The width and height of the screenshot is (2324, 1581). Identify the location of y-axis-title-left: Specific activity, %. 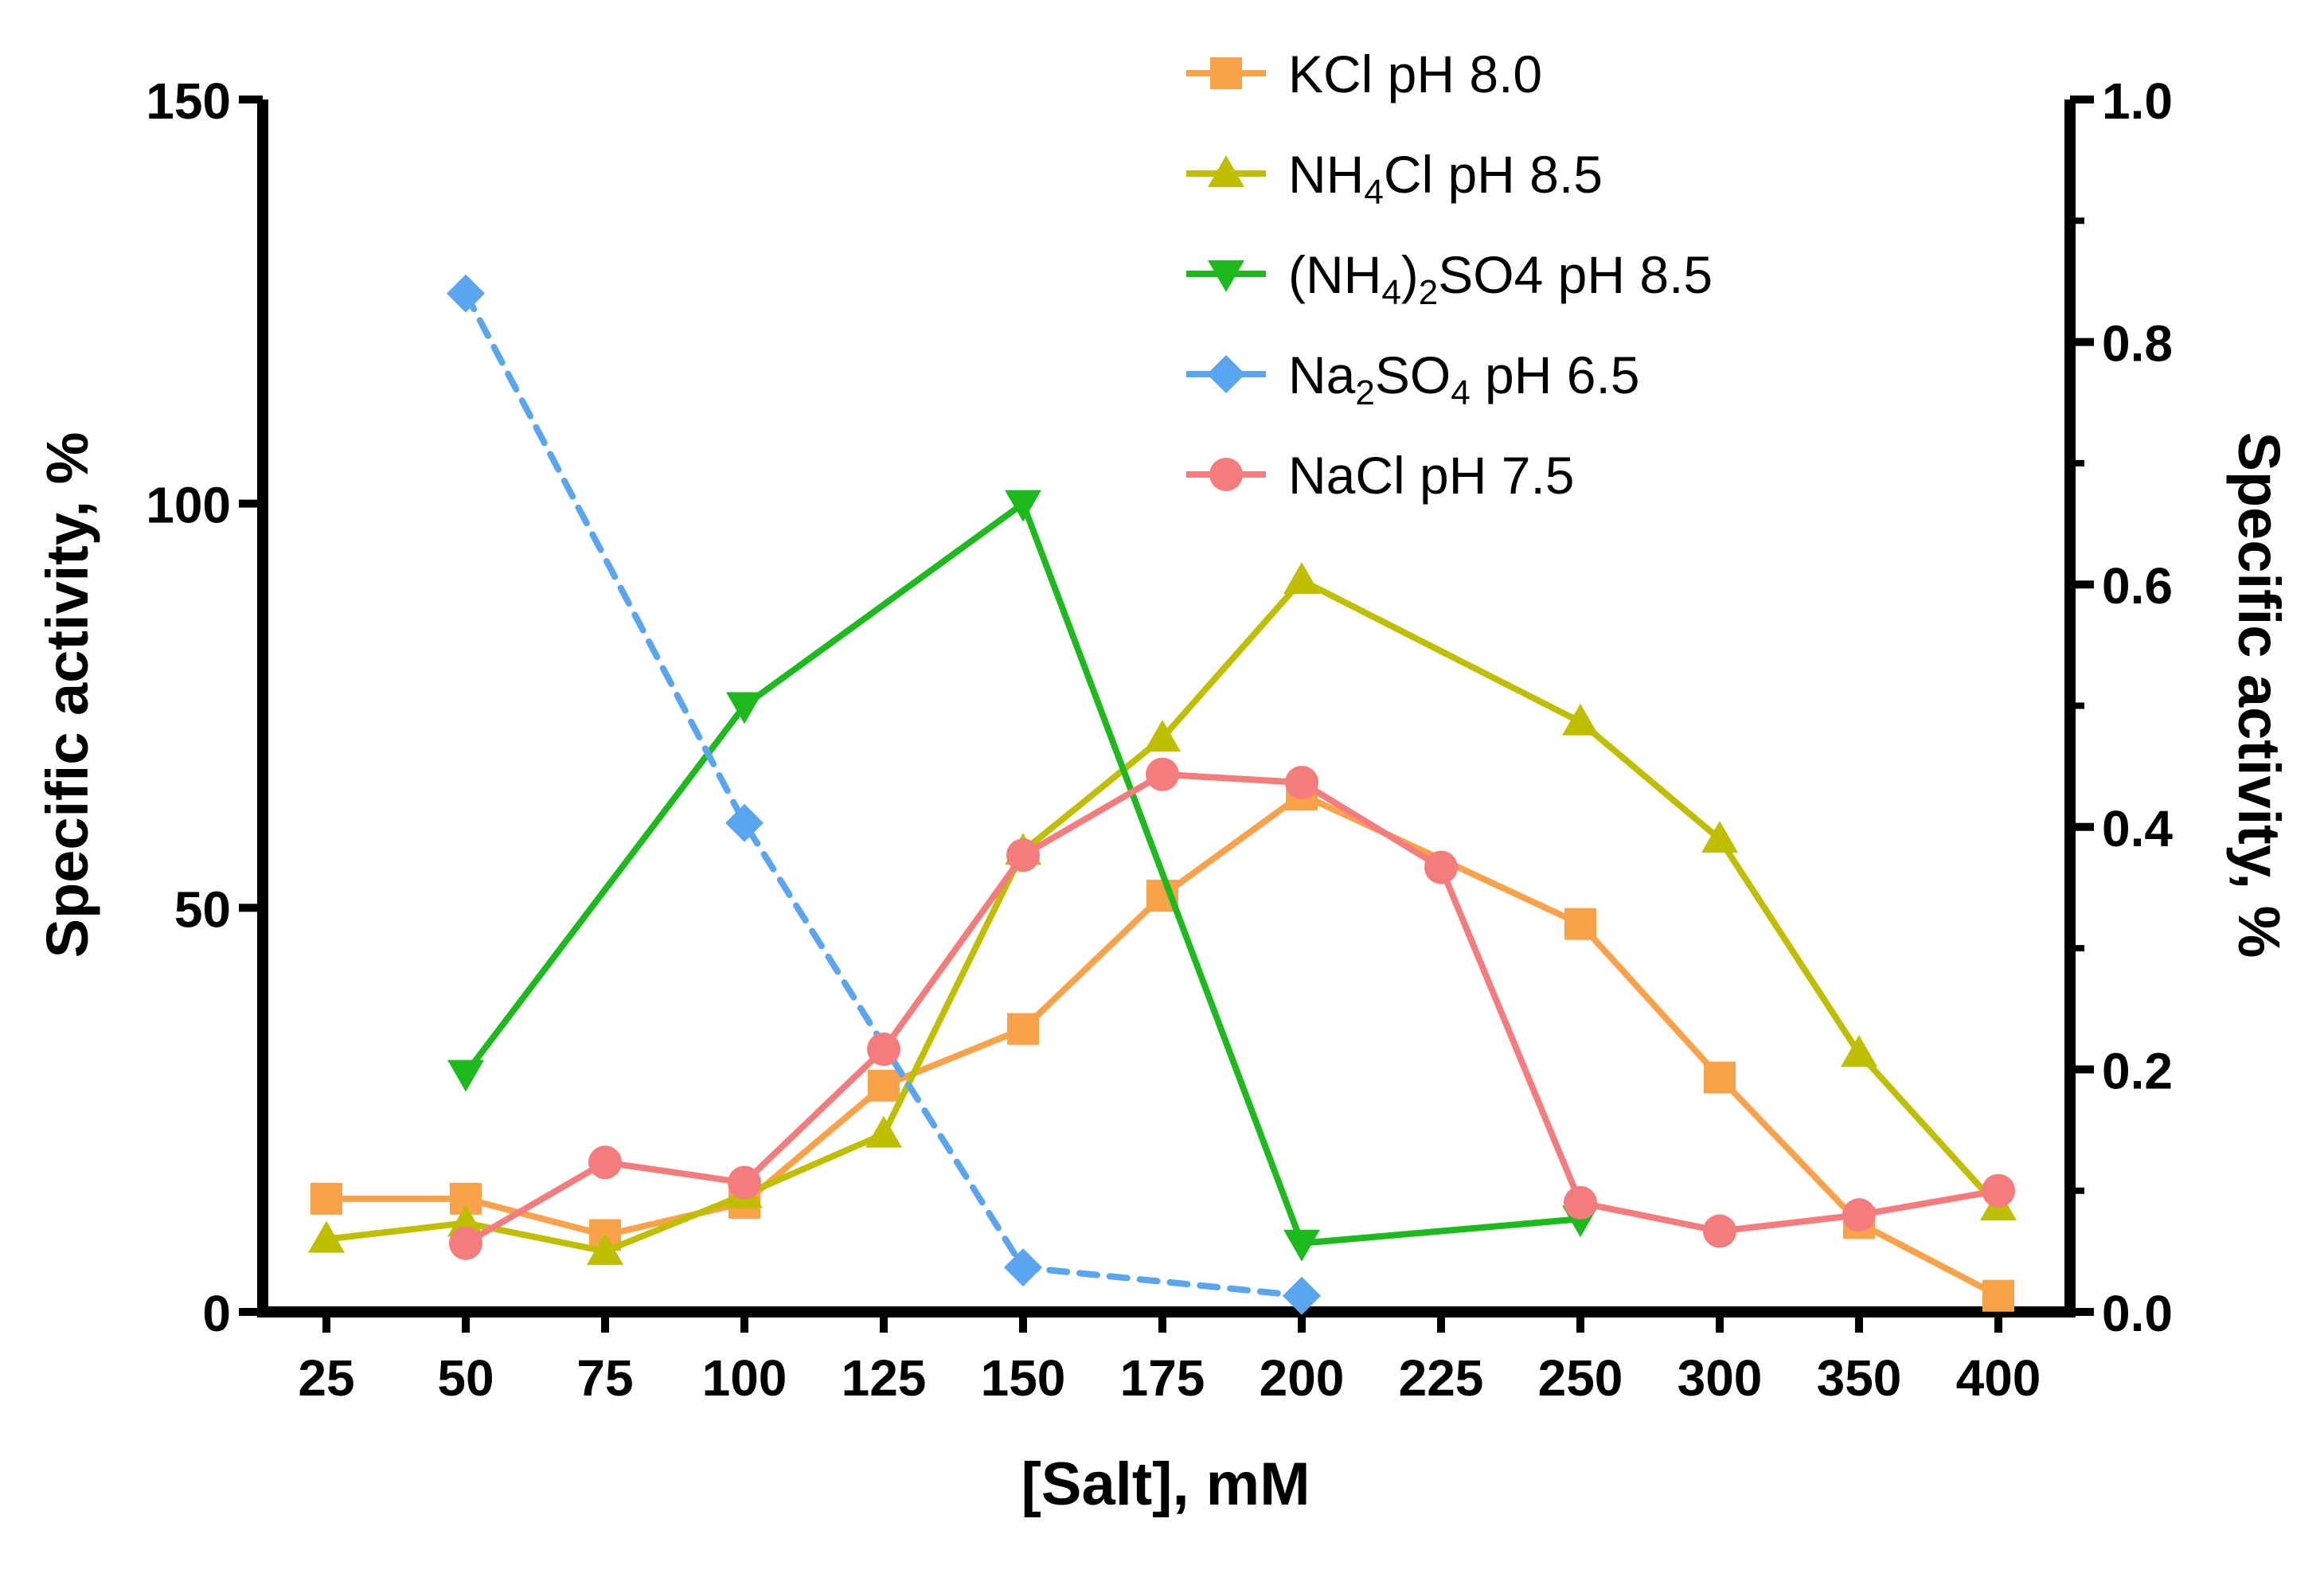
(67, 695).